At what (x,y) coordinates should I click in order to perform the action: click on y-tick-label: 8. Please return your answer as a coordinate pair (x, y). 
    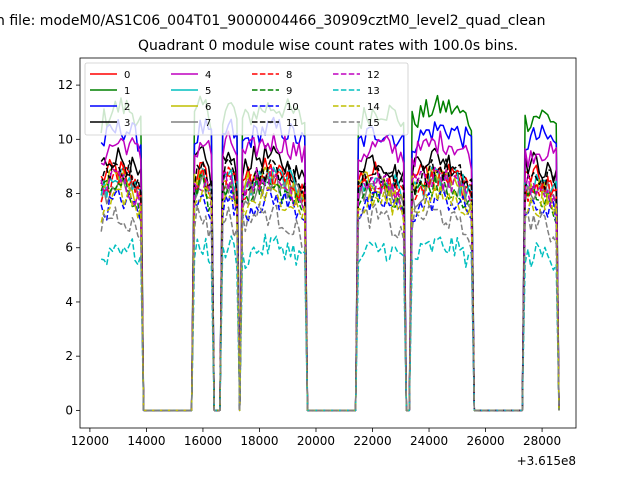
    Looking at the image, I should click on (69, 194).